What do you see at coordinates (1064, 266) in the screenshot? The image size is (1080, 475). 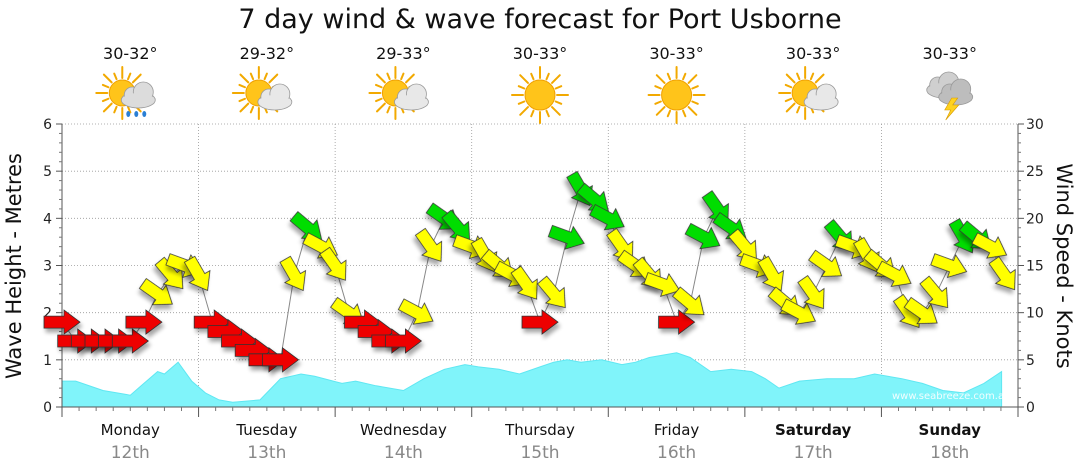 I see `y-axis-right-title: Wind Speed - Knots` at bounding box center [1064, 266].